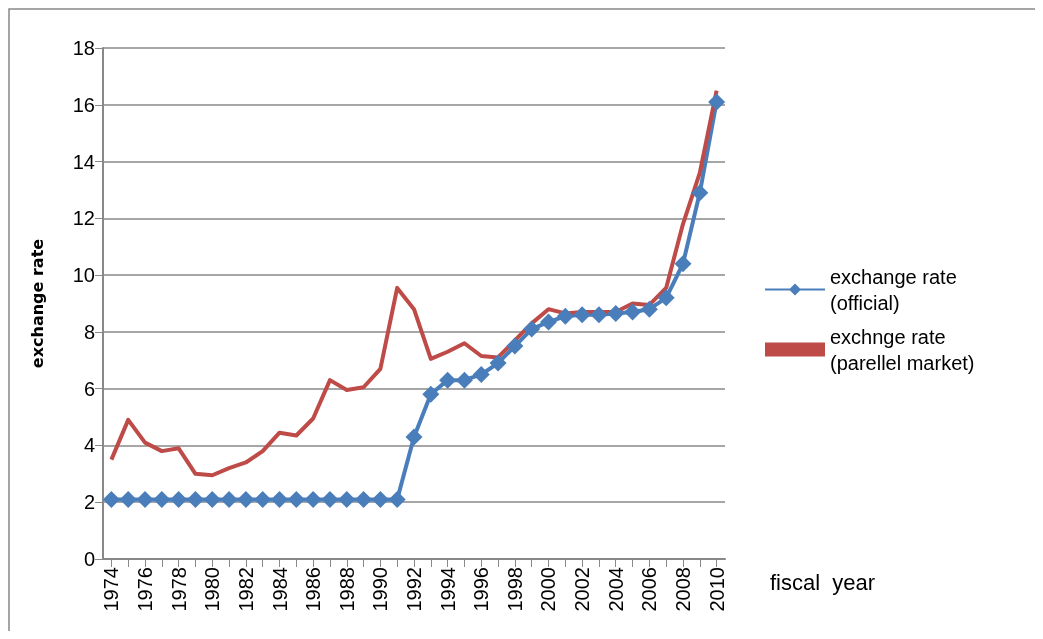  Describe the element at coordinates (89, 445) in the screenshot. I see `y-tick-label: 4` at that location.